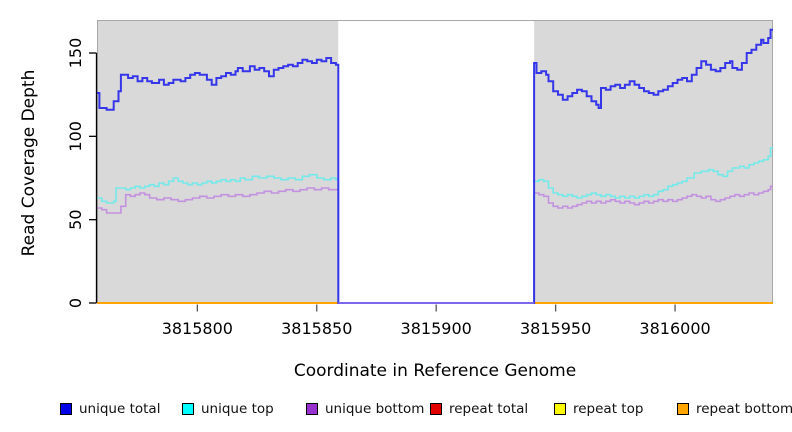 The image size is (792, 432). I want to click on x-tick-label: 3815900, so click(436, 328).